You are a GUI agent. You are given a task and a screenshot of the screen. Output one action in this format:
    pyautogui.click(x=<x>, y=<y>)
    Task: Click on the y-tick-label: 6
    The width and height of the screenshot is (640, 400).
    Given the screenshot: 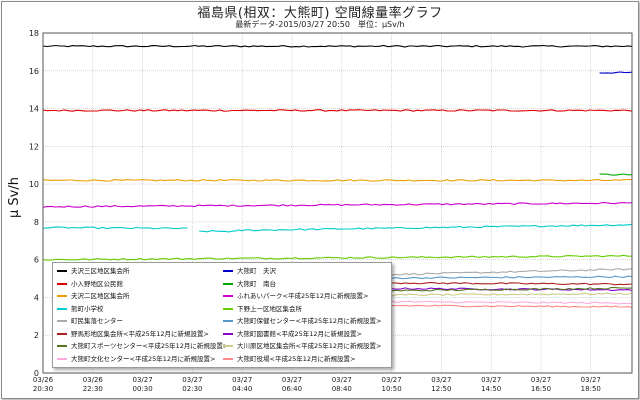 What is the action you would take?
    pyautogui.click(x=36, y=260)
    